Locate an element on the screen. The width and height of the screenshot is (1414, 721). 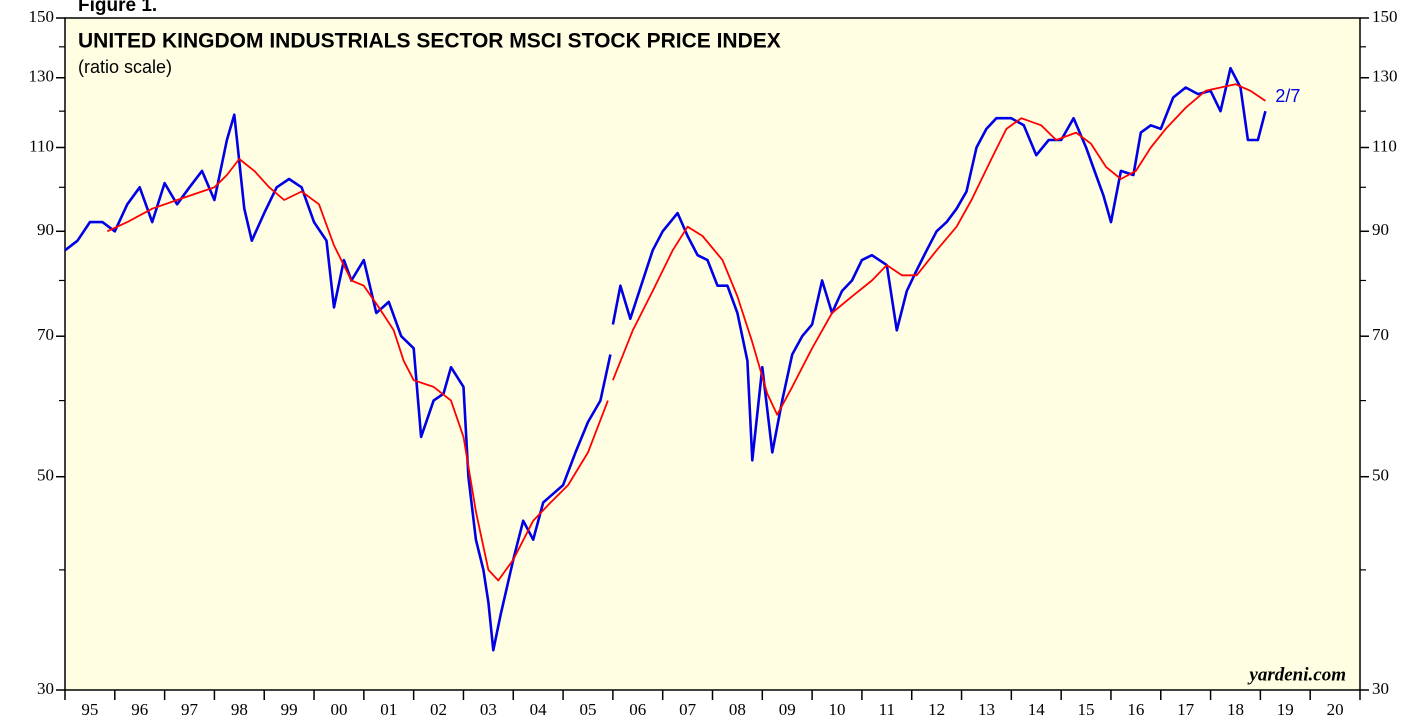
source: yardeni.com is located at coordinates (1296, 674).